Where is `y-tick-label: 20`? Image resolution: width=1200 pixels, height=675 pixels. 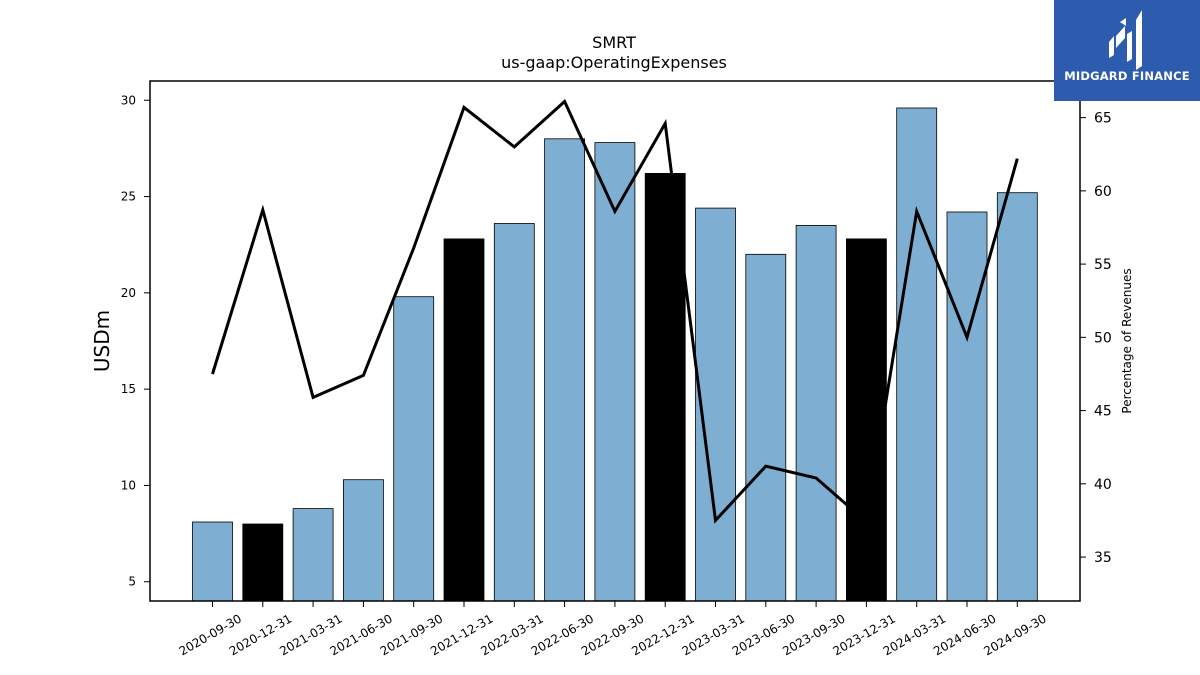 y-tick-label: 20 is located at coordinates (128, 293).